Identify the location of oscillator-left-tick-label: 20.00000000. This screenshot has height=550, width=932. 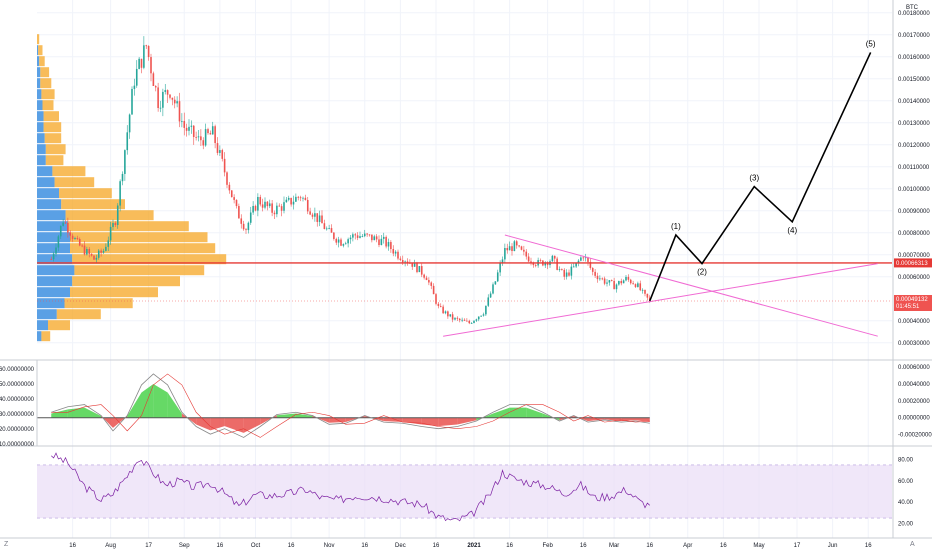
(17, 430).